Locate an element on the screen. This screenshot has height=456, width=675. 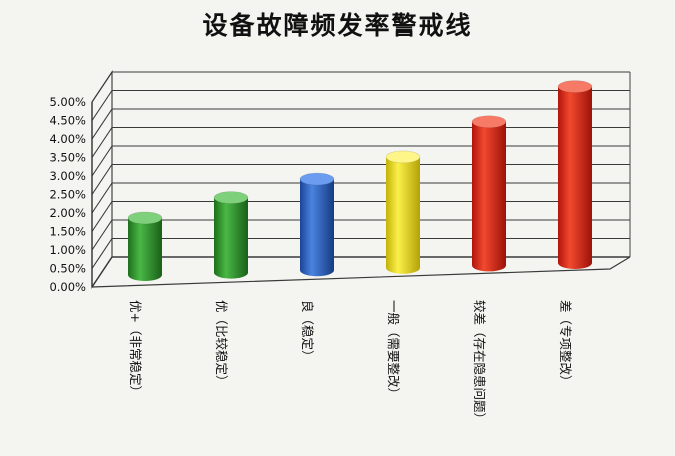
y-tick-label: 1.50% is located at coordinates (67, 232).